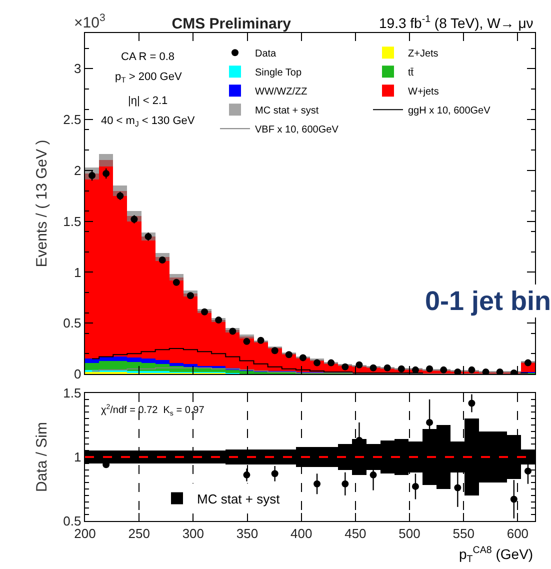 The height and width of the screenshot is (569, 551). Describe the element at coordinates (278, 73) in the screenshot. I see `legend-label: Single Top` at that location.